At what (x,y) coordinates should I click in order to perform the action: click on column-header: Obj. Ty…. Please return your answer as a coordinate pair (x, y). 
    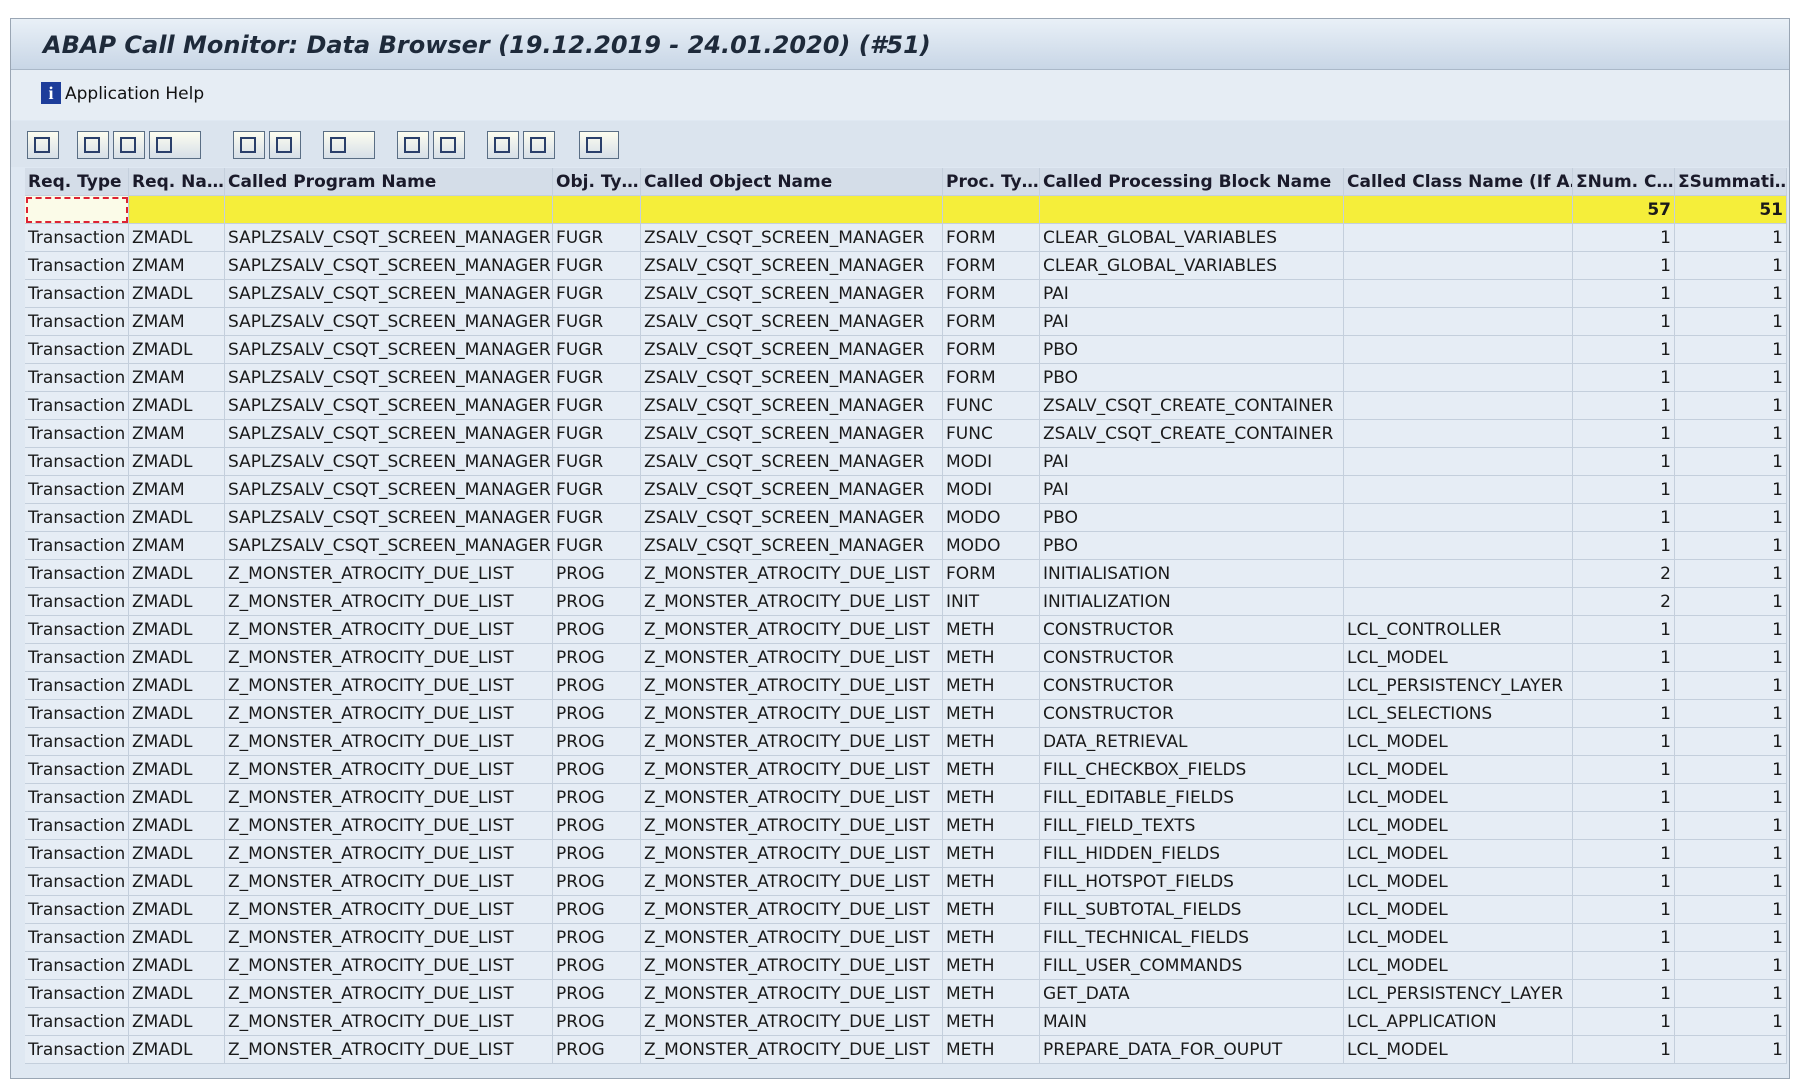
    Looking at the image, I should click on (597, 182).